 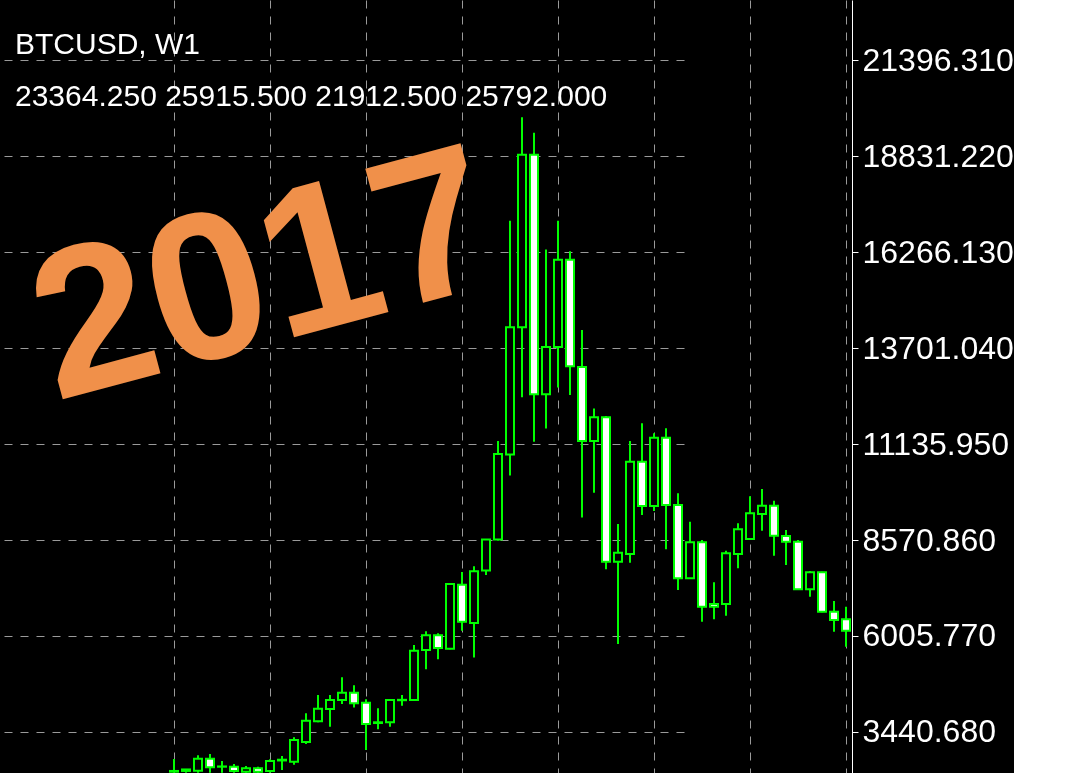 I want to click on y-tick-label: 8570.860, so click(x=929, y=539).